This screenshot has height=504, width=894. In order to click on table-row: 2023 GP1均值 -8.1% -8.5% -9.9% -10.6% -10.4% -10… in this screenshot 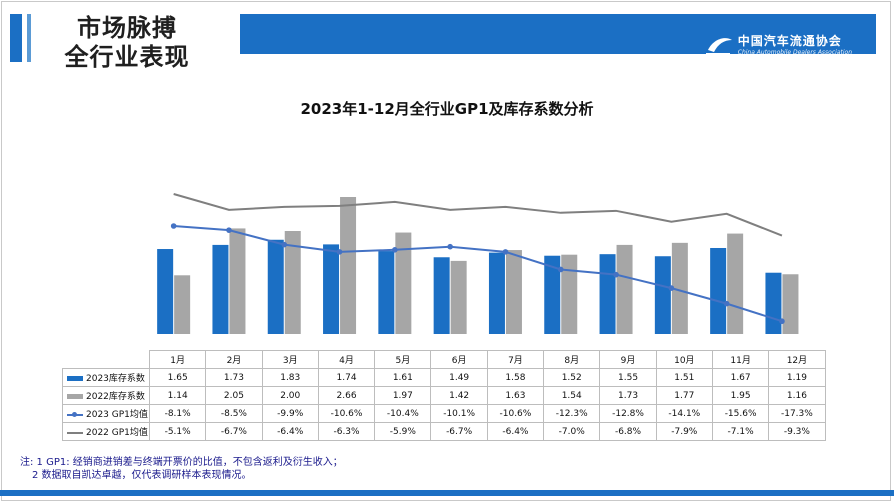, I will do `click(444, 413)`.